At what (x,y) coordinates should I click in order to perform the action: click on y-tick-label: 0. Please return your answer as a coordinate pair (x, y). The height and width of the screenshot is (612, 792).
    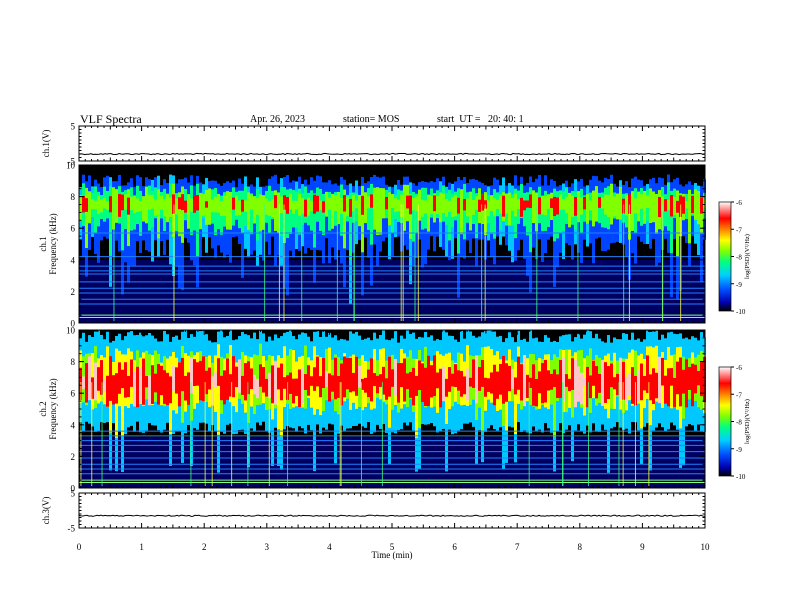
    Looking at the image, I should click on (73, 324).